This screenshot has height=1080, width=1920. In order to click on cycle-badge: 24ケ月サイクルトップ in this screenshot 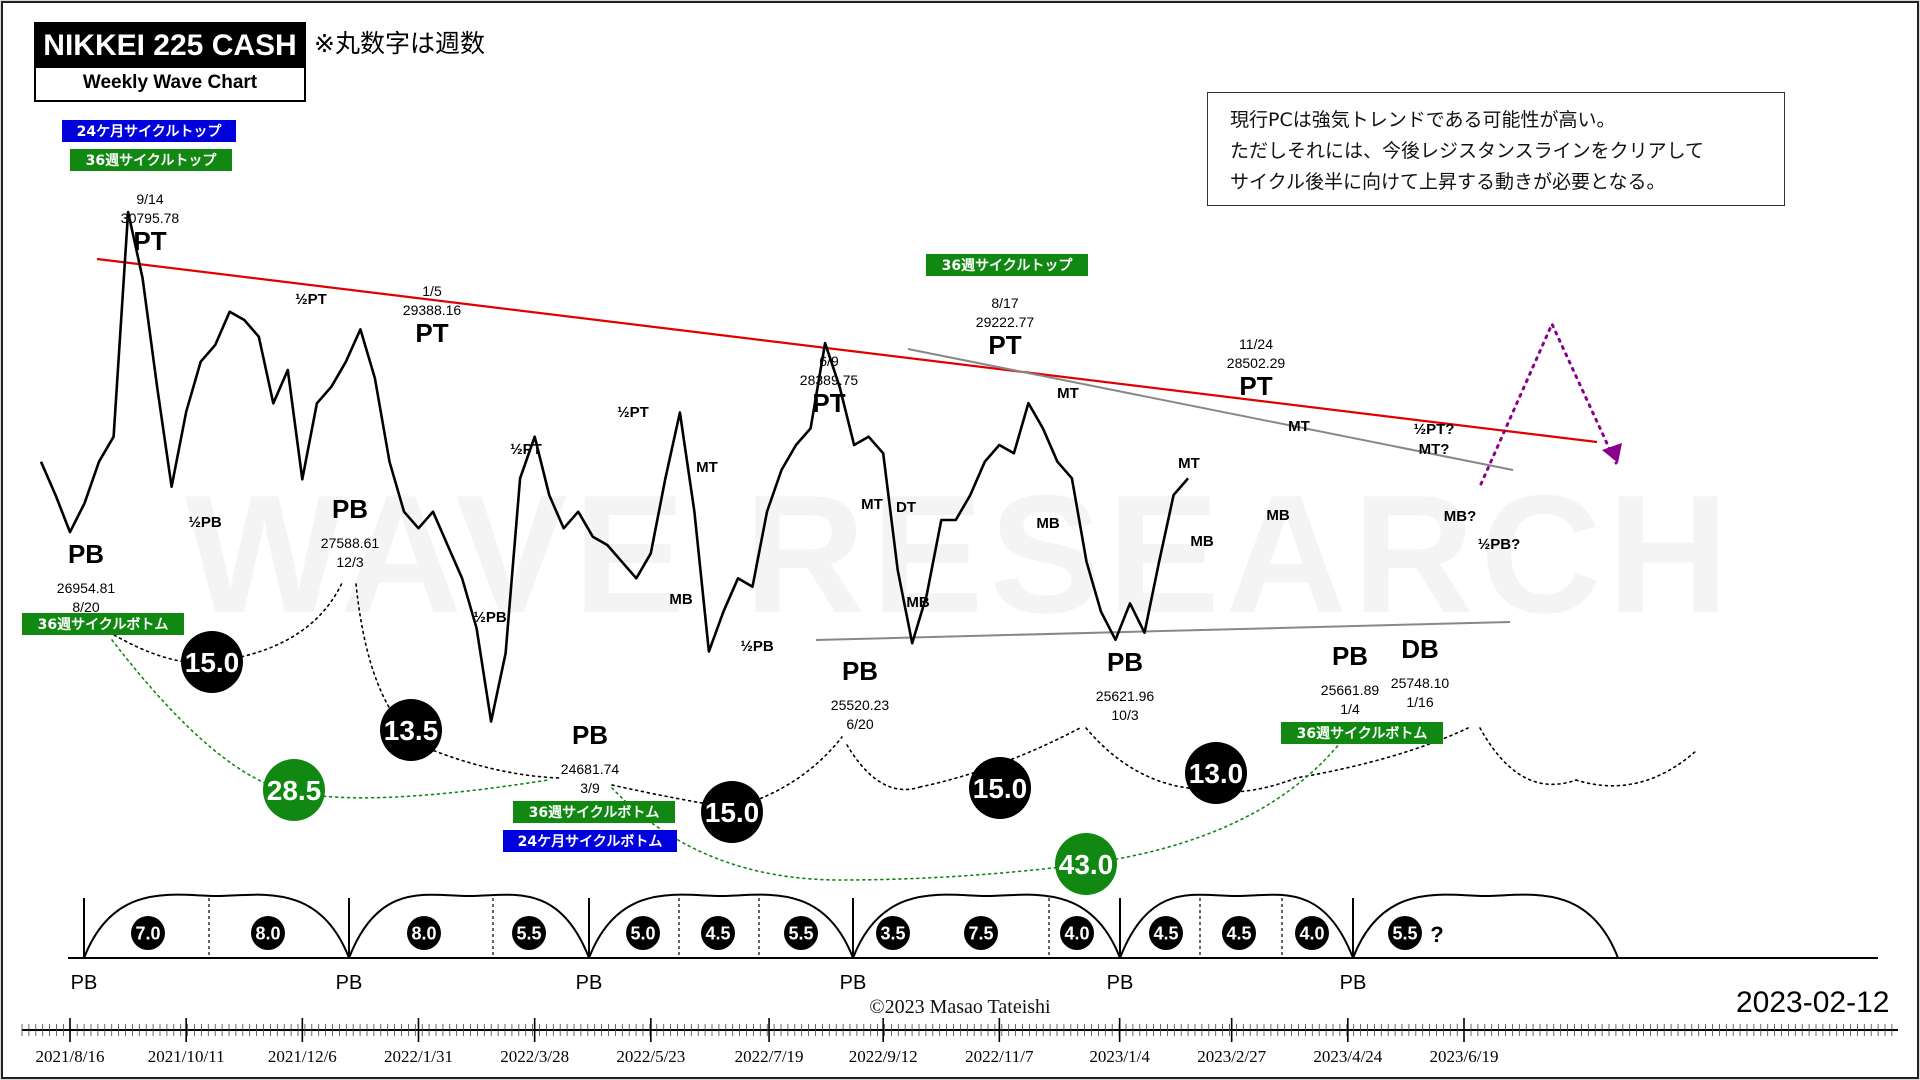, I will do `click(149, 131)`.